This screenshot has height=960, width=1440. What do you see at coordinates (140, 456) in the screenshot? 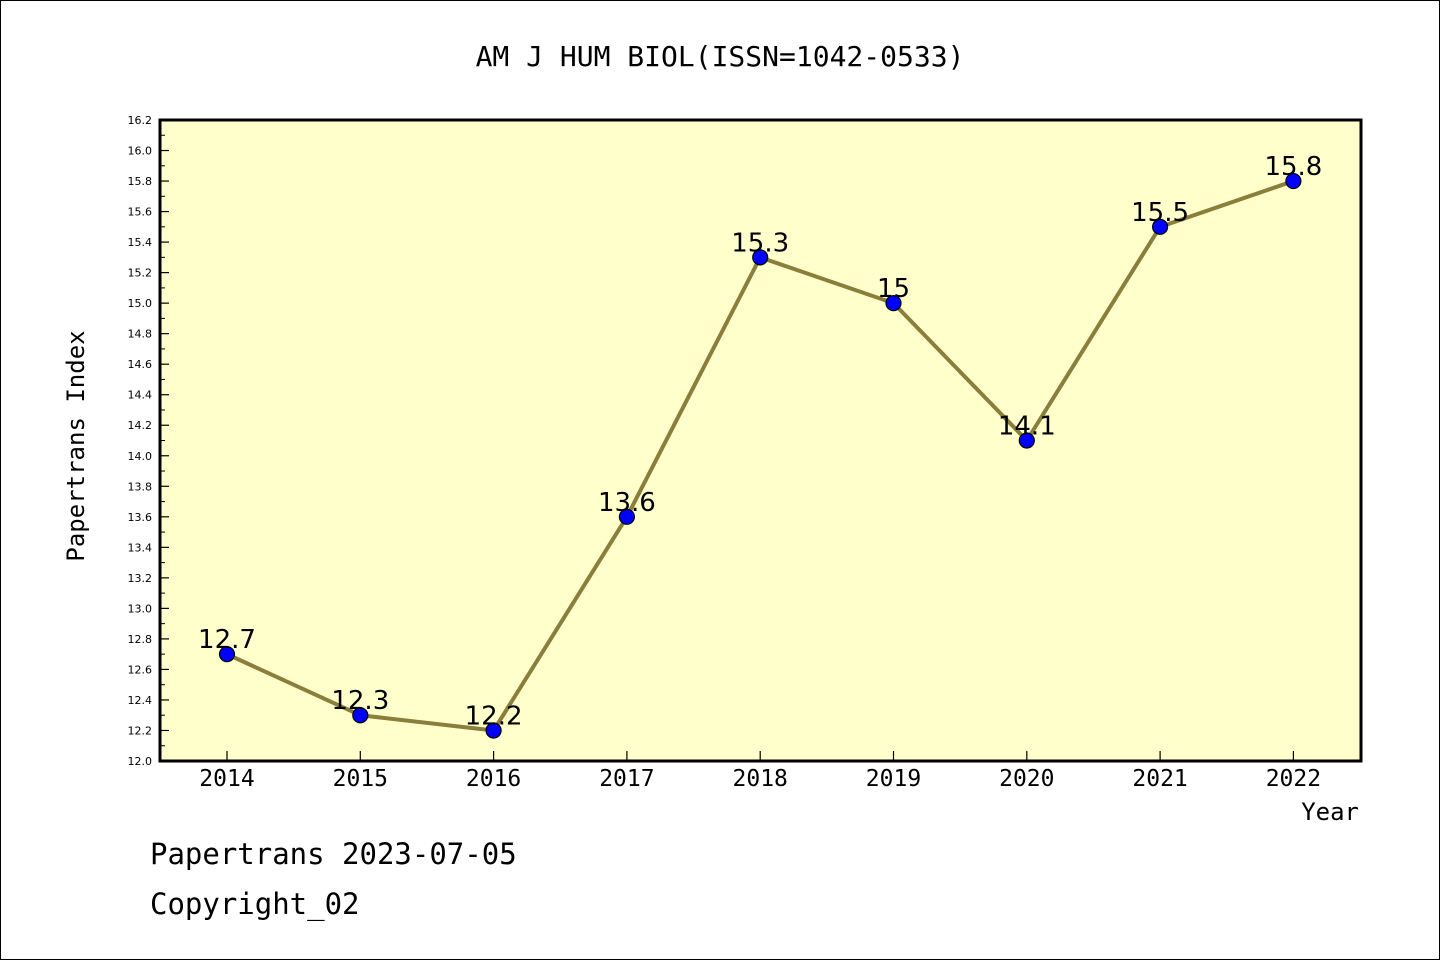
I see `y-tick-label: 14.0` at bounding box center [140, 456].